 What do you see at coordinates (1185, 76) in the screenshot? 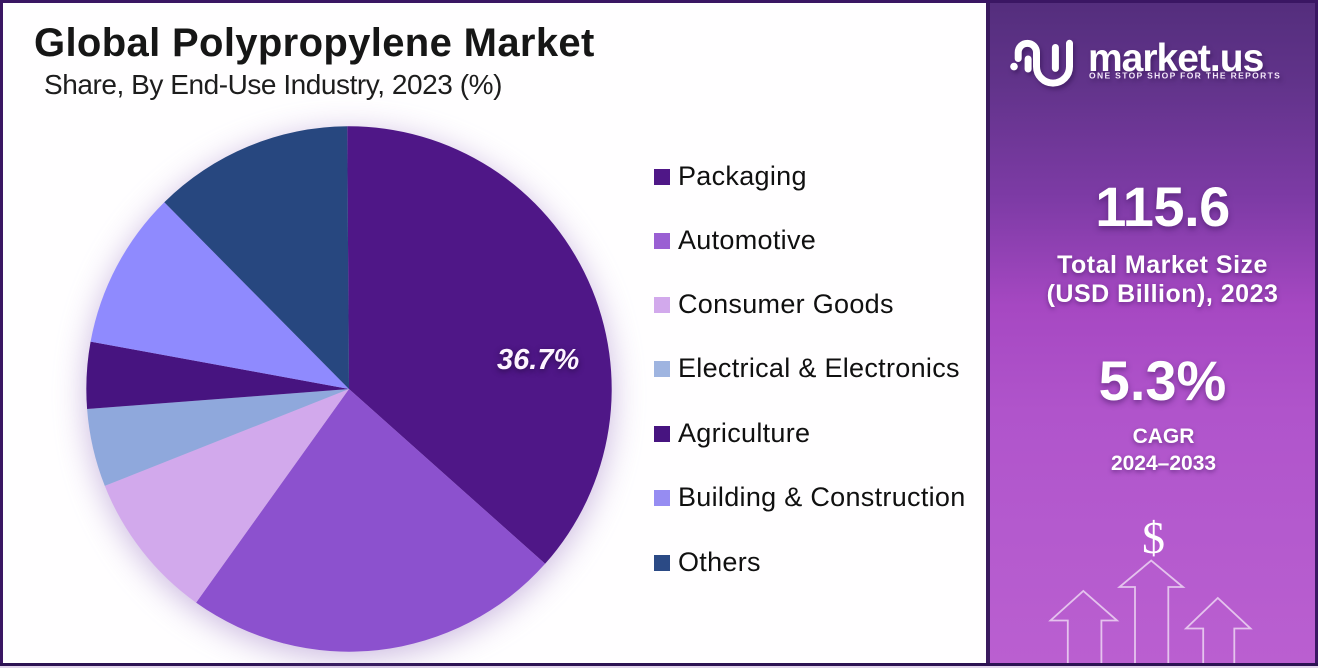
I see `svg-text: ONE STOP SHOP FOR THE REPORTS` at bounding box center [1185, 76].